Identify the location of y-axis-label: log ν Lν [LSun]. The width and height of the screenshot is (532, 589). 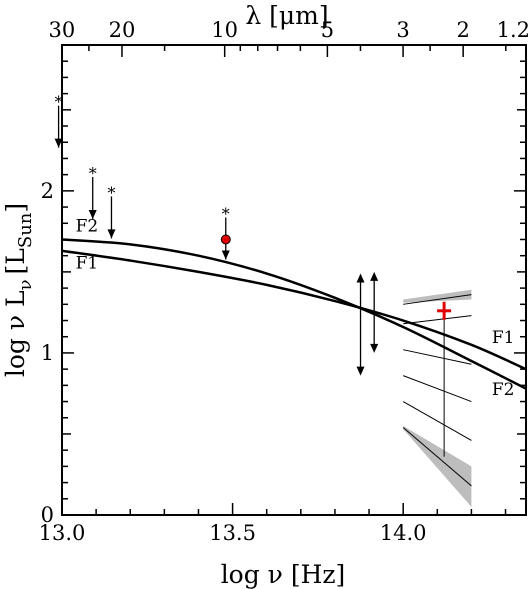
(18, 290).